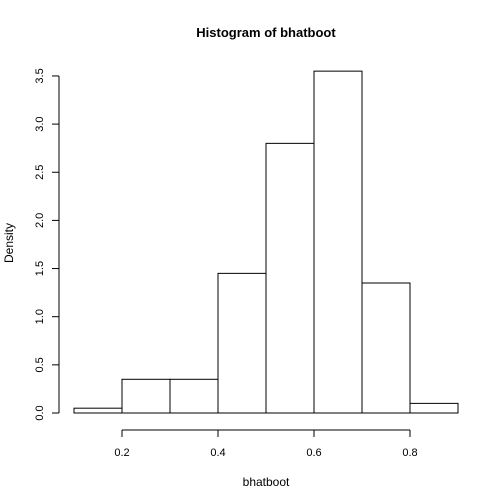 The height and width of the screenshot is (504, 504). I want to click on y-tick-label: 3.5, so click(40, 75).